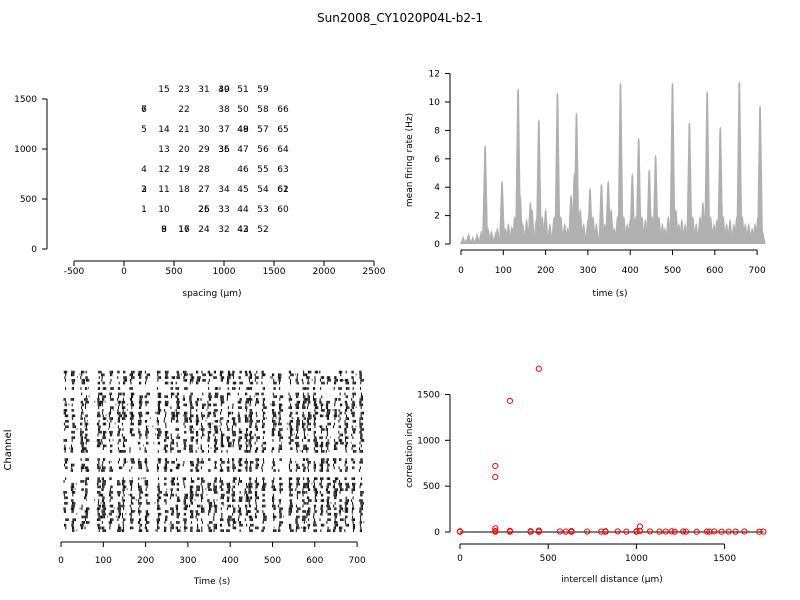  I want to click on electrode-label: 58, so click(263, 110).